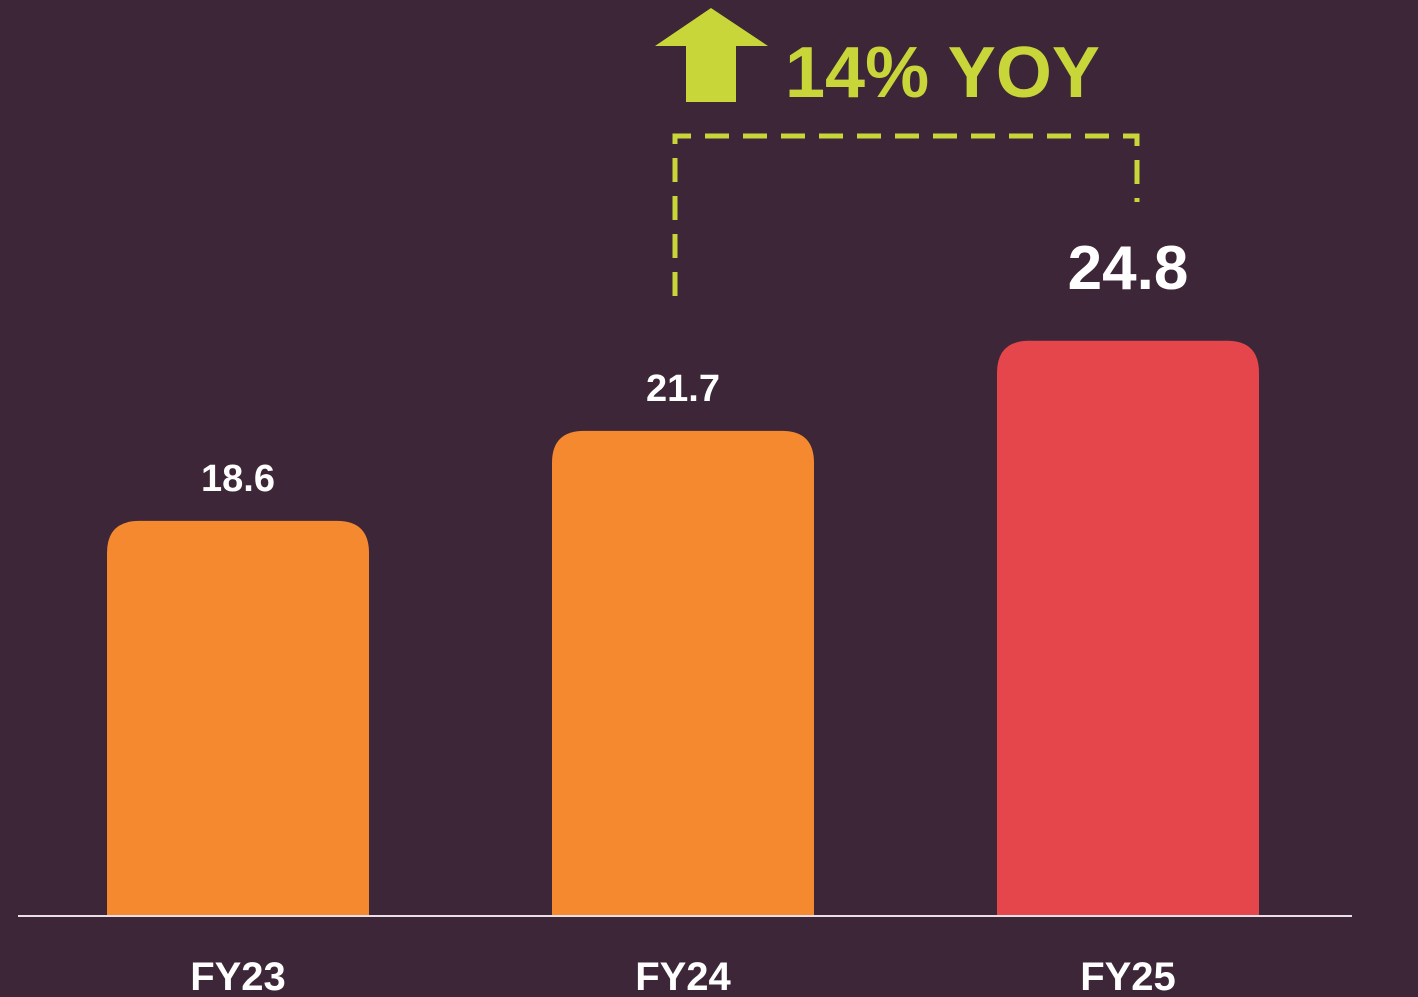 The image size is (1418, 997). What do you see at coordinates (942, 73) in the screenshot?
I see `annotation: 14% YOY` at bounding box center [942, 73].